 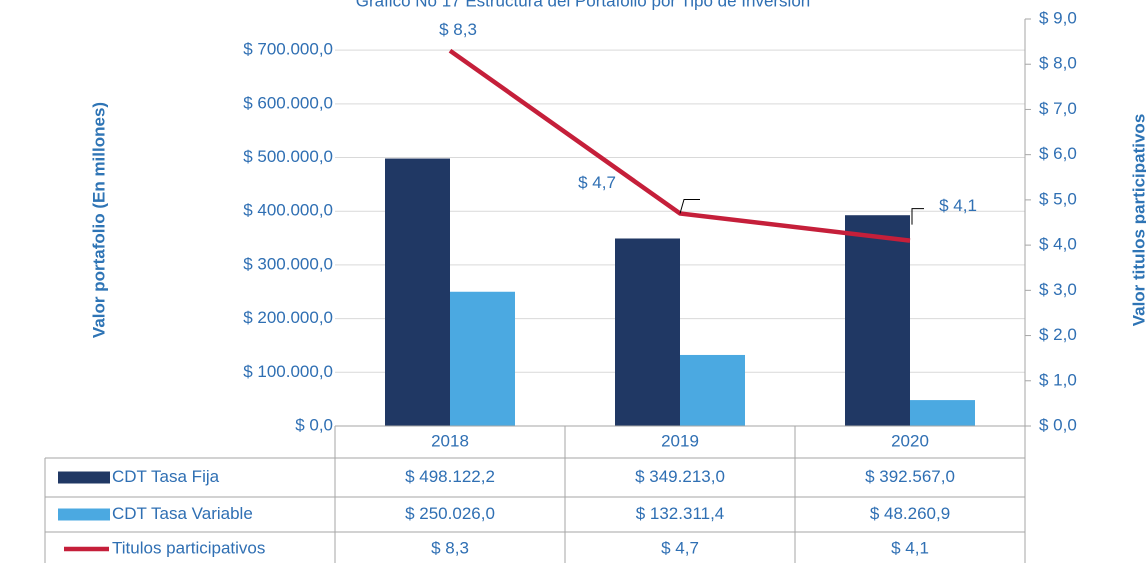 What do you see at coordinates (450, 440) in the screenshot?
I see `x-tick-label: 2018` at bounding box center [450, 440].